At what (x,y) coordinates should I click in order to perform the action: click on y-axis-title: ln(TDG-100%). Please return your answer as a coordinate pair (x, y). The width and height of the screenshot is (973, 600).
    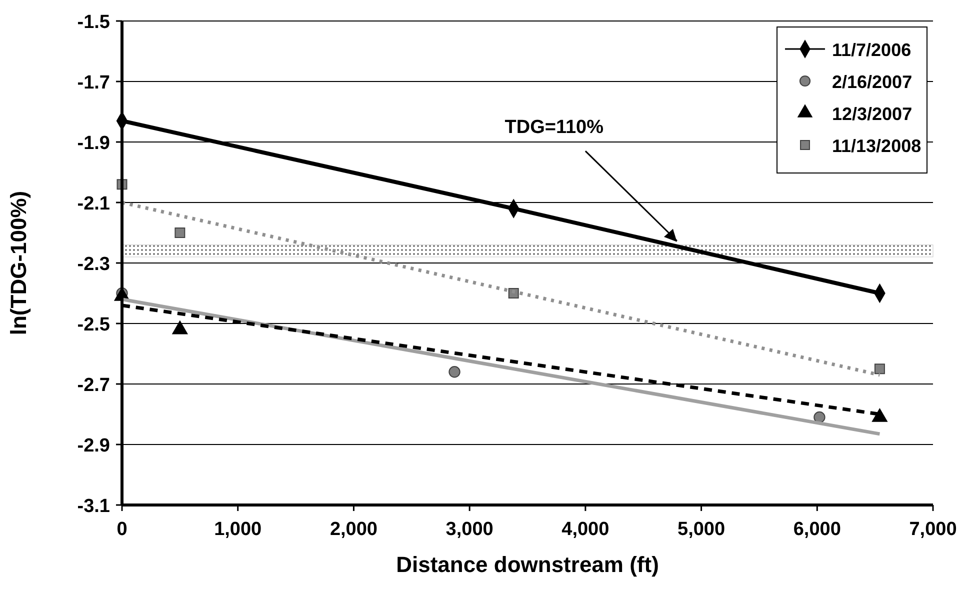
    Looking at the image, I should click on (18, 263).